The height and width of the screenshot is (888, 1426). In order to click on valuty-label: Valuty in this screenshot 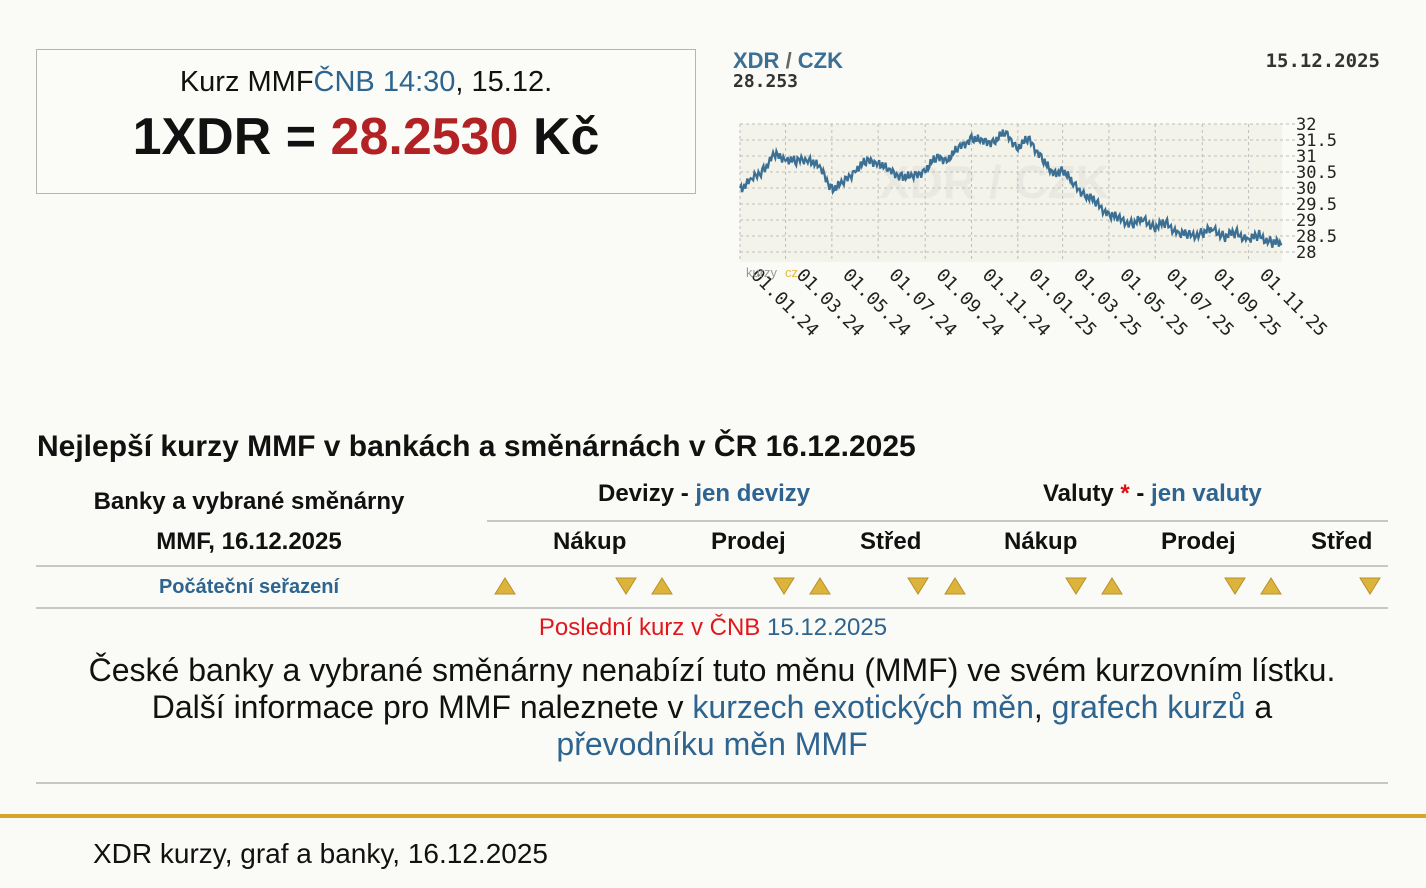, I will do `click(1078, 493)`.